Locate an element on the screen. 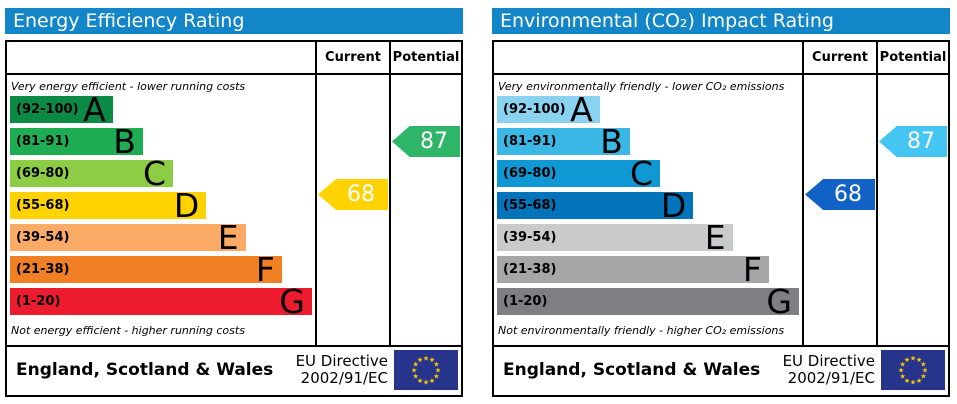 The width and height of the screenshot is (957, 404). current-rating-arrow: 68 is located at coordinates (353, 194).